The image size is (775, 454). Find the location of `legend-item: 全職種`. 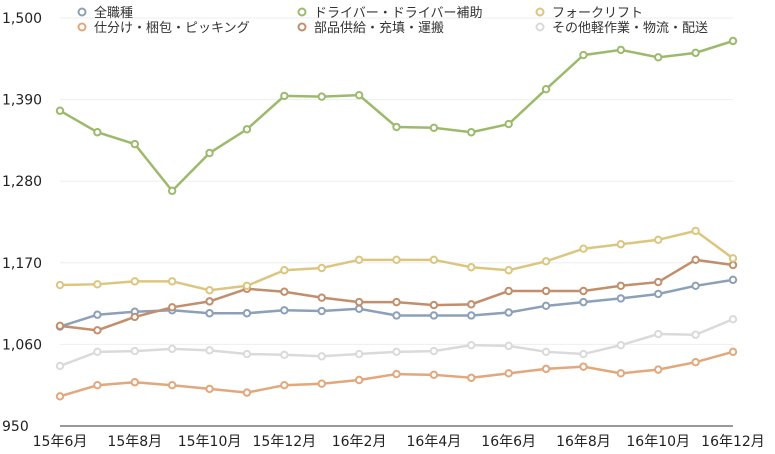

legend-item: 全職種 is located at coordinates (105, 13).